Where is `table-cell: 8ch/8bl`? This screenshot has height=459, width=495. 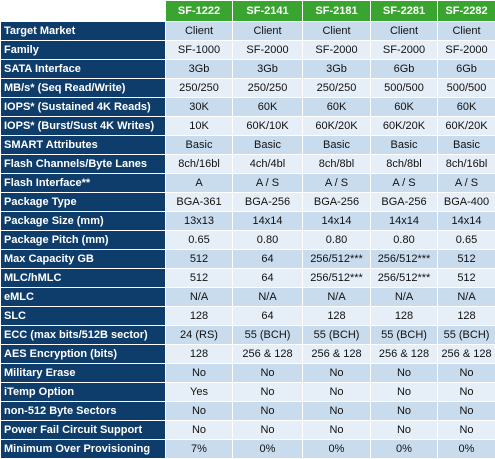
table-cell: 8ch/8bl is located at coordinates (337, 164).